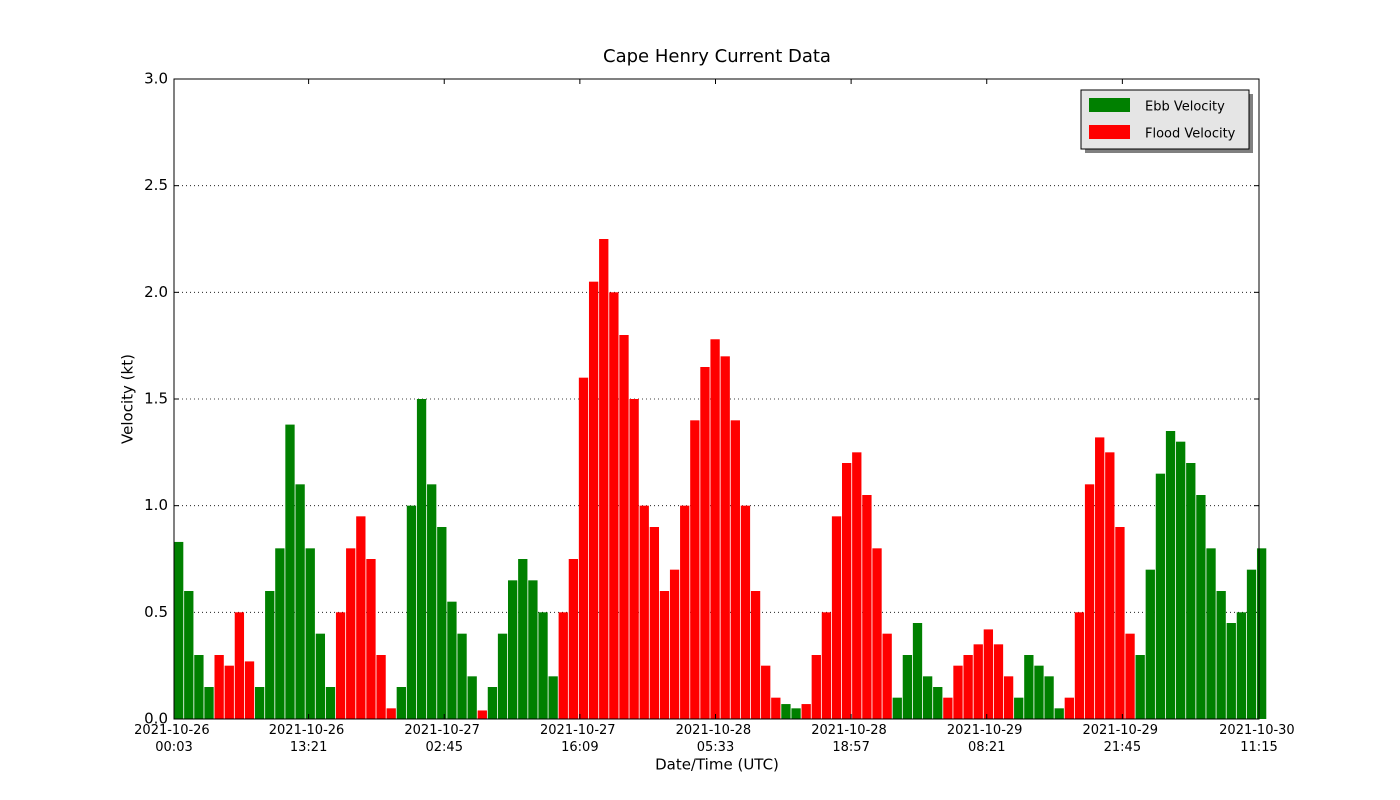 The width and height of the screenshot is (1400, 800). Describe the element at coordinates (716, 739) in the screenshot. I see `x-tick-label: 2021-10-28 05:33` at that location.